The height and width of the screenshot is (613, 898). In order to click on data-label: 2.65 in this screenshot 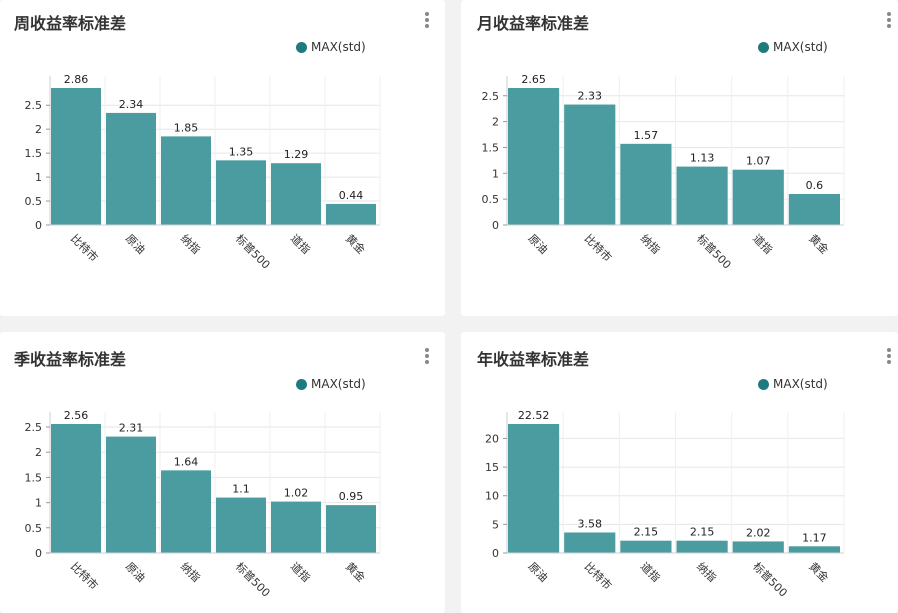, I will do `click(533, 79)`.